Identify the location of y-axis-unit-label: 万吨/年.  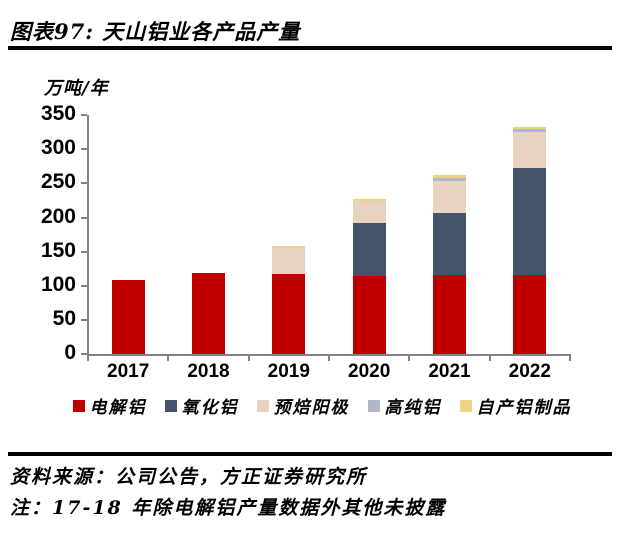
(76, 88).